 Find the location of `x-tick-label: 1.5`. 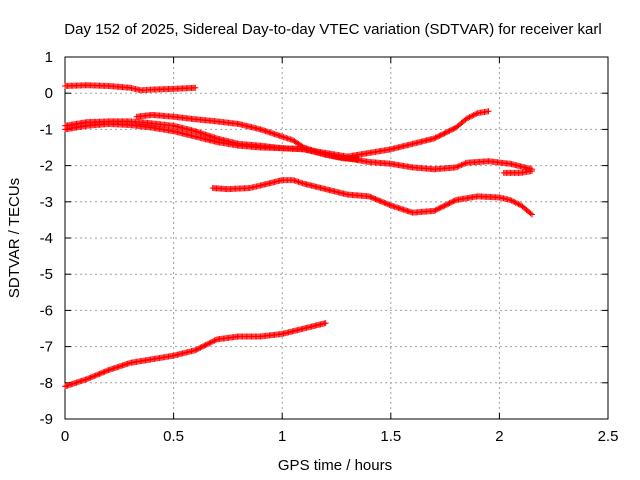

x-tick-label: 1.5 is located at coordinates (390, 436).